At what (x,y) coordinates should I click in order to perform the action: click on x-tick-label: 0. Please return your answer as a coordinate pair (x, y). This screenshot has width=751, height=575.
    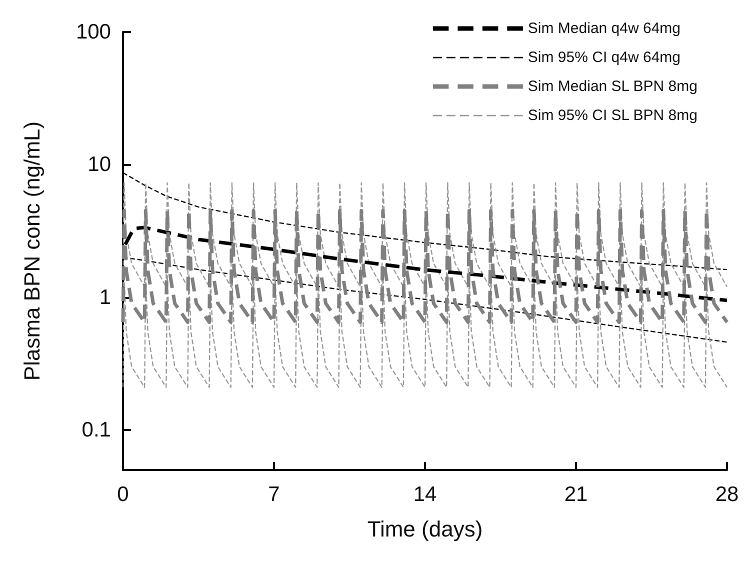
    Looking at the image, I should click on (123, 494).